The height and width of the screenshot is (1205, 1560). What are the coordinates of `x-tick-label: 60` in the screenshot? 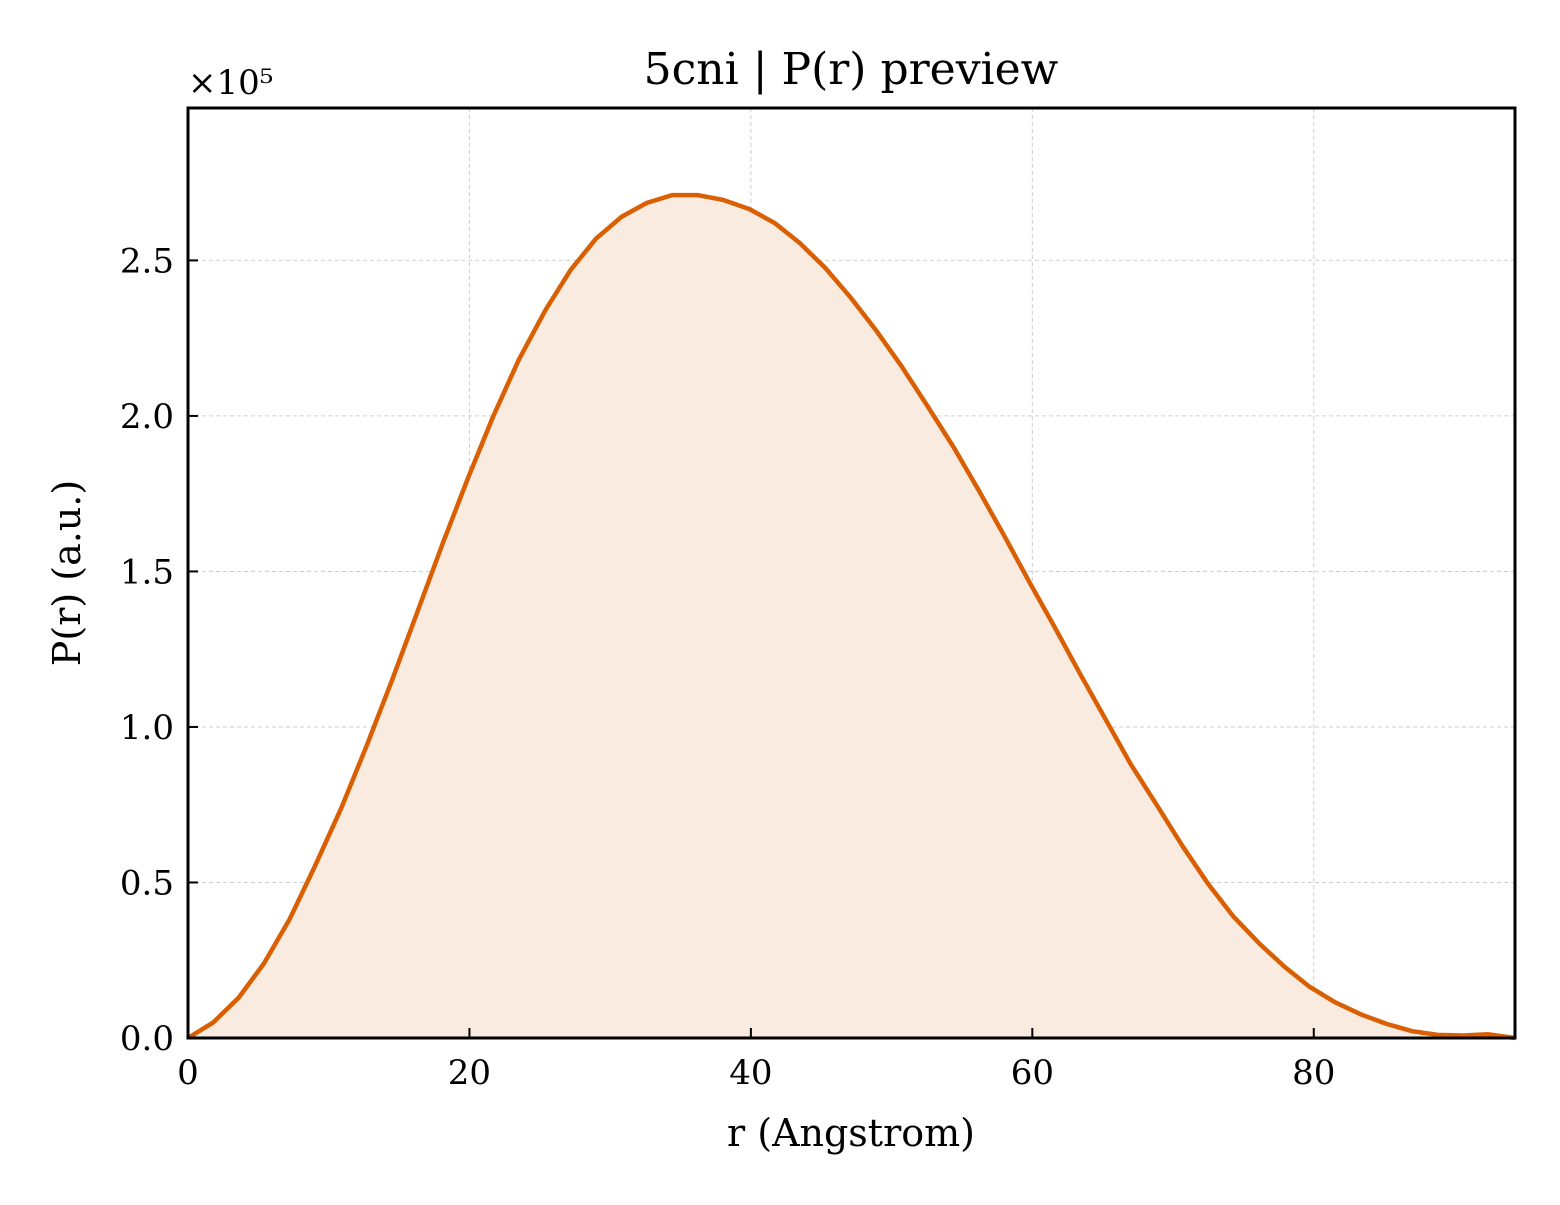 It's located at (1032, 1073).